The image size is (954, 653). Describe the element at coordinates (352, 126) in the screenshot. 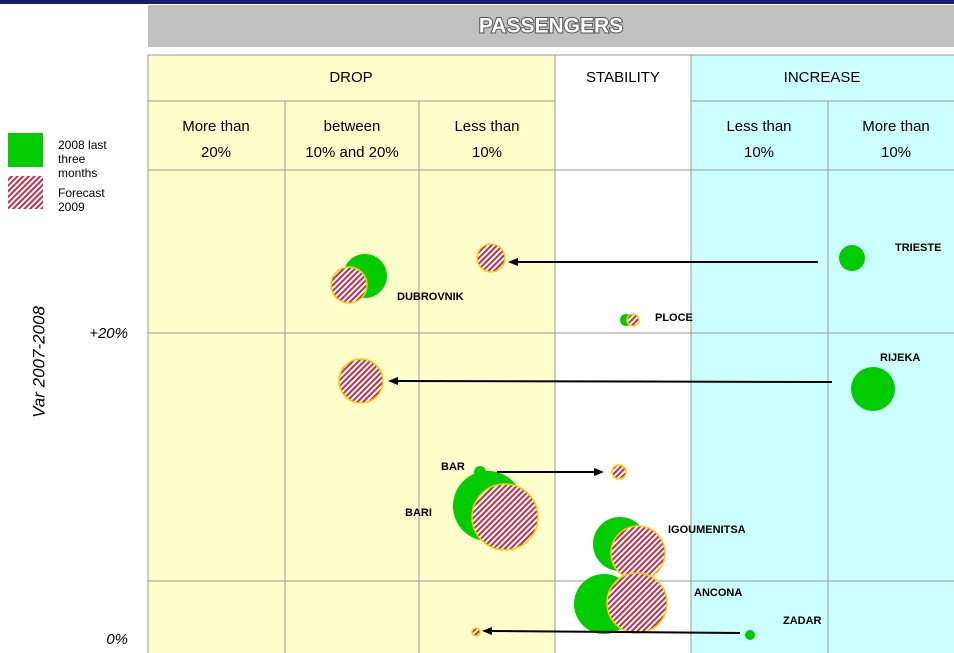

I see `subcolumn-header: between` at that location.